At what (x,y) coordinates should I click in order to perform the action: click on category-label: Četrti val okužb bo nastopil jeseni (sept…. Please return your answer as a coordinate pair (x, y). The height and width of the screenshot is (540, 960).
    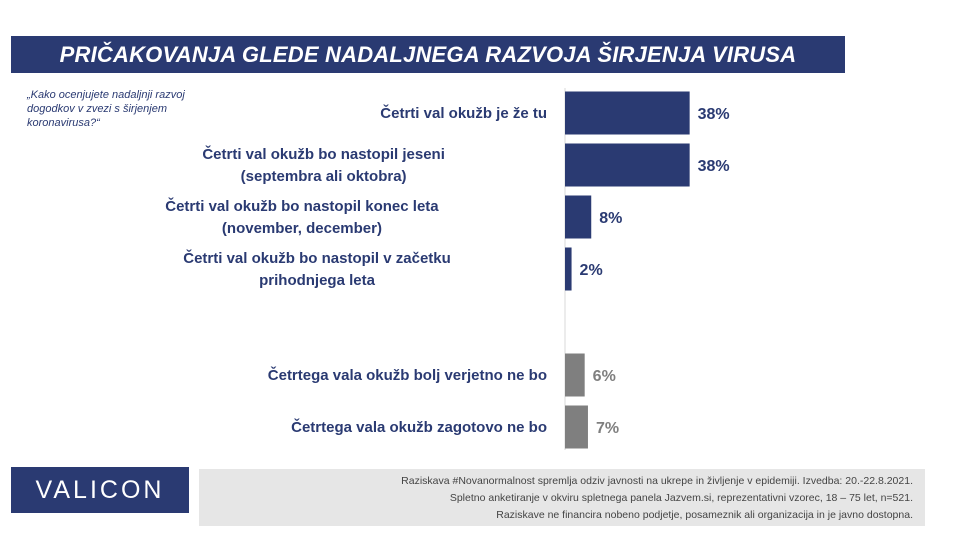
    Looking at the image, I should click on (323, 165).